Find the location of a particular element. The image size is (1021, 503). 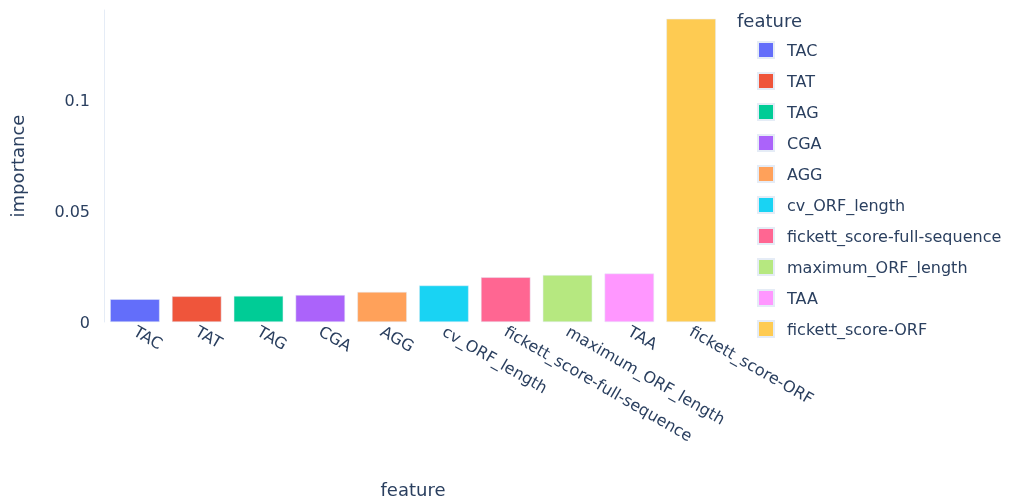

x-axis-title: feature is located at coordinates (413, 489).